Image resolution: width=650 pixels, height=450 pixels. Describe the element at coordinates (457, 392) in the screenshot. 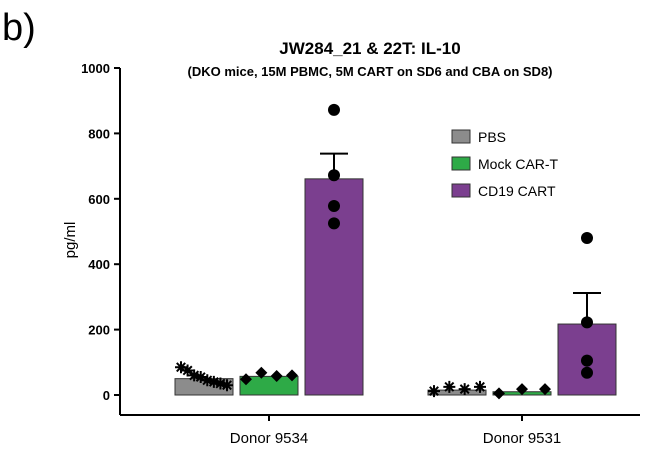

I see `bar-pbs` at that location.